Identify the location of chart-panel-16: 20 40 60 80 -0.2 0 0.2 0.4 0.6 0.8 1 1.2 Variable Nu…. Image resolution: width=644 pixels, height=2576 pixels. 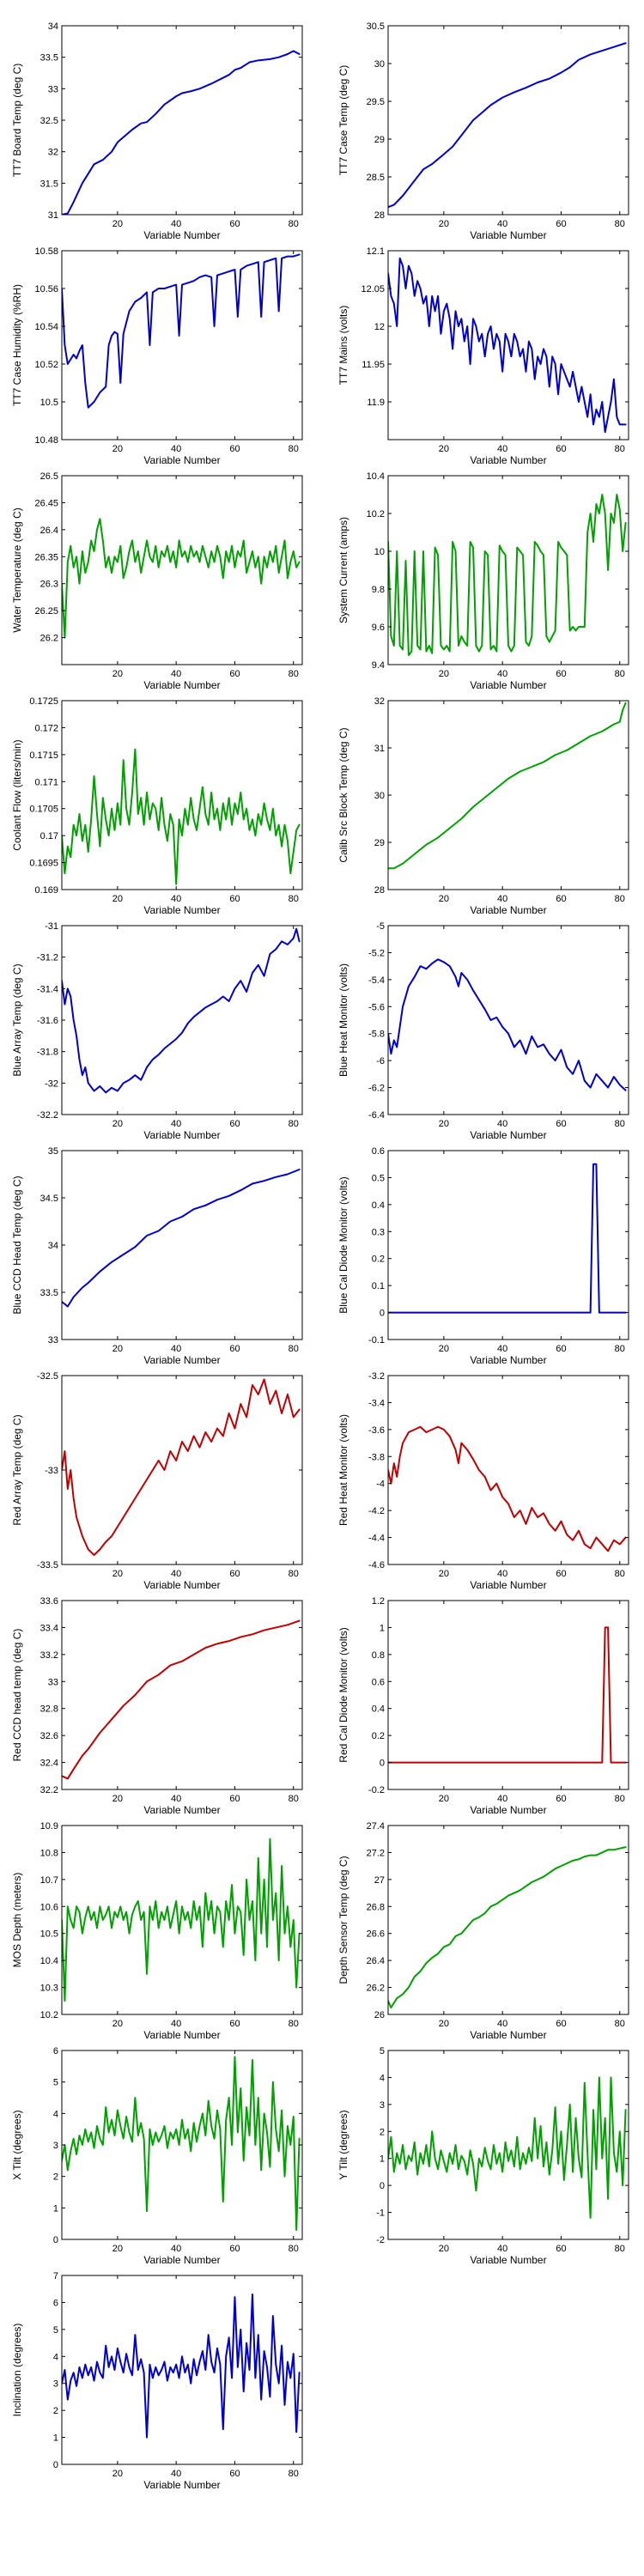
(483, 1706).